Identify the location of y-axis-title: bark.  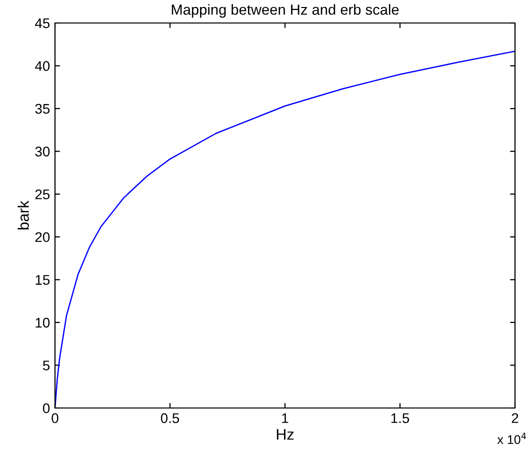
(23, 215).